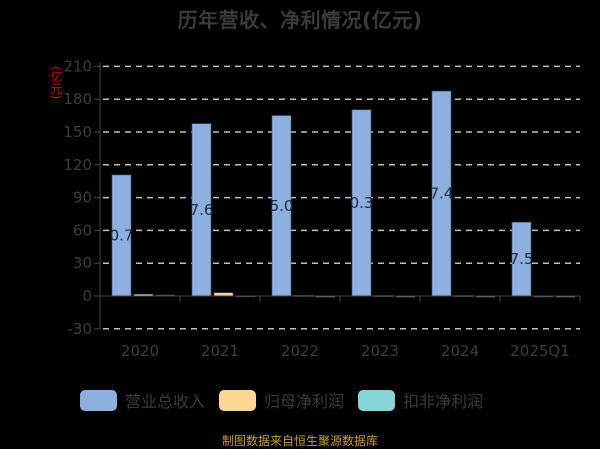 This screenshot has width=600, height=449. I want to click on legend-label: 营业总收入, so click(165, 401).